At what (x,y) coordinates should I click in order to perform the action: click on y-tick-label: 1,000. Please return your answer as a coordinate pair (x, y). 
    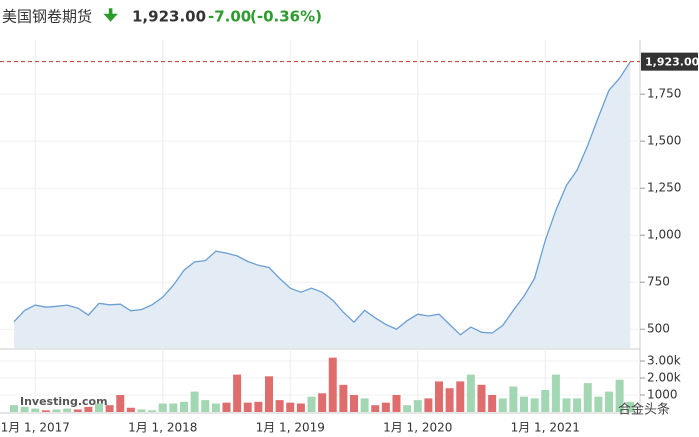
    Looking at the image, I should click on (664, 235).